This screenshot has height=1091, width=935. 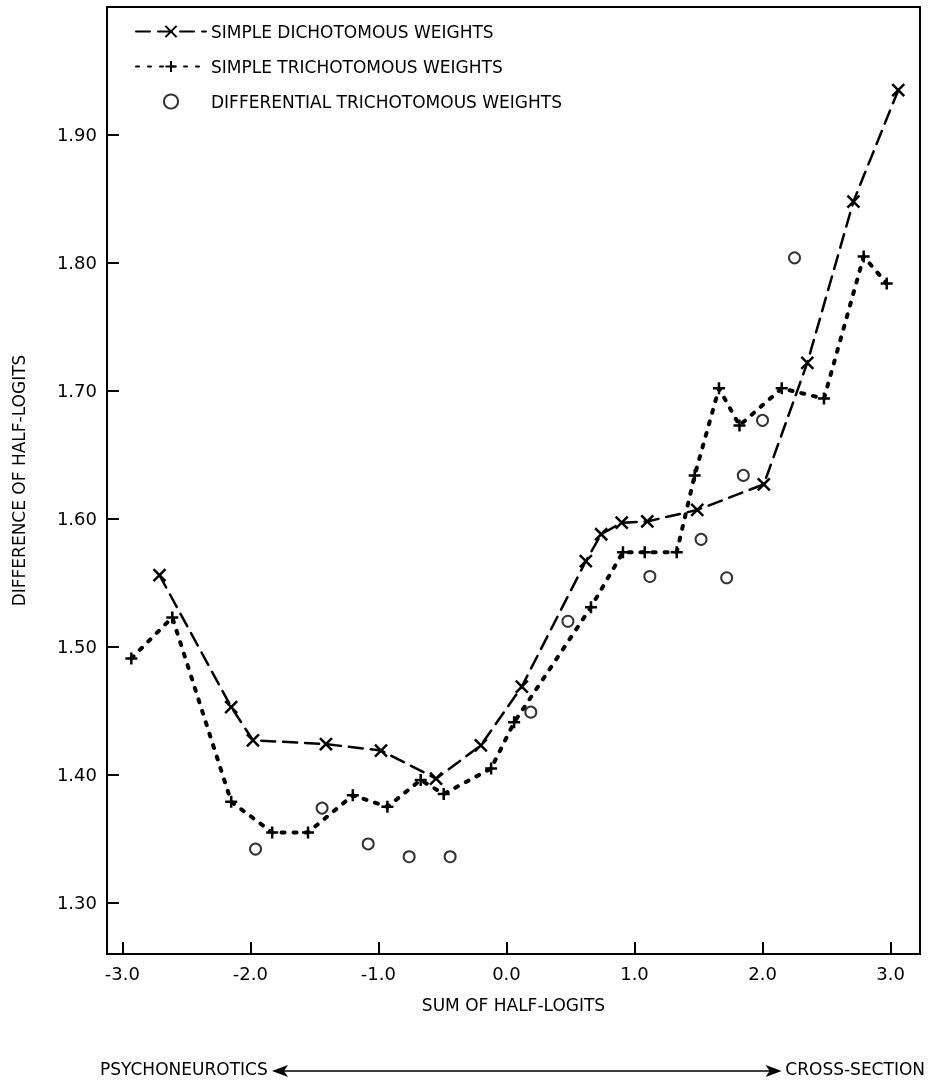 I want to click on y-tick-label: 1.30, so click(x=76, y=903).